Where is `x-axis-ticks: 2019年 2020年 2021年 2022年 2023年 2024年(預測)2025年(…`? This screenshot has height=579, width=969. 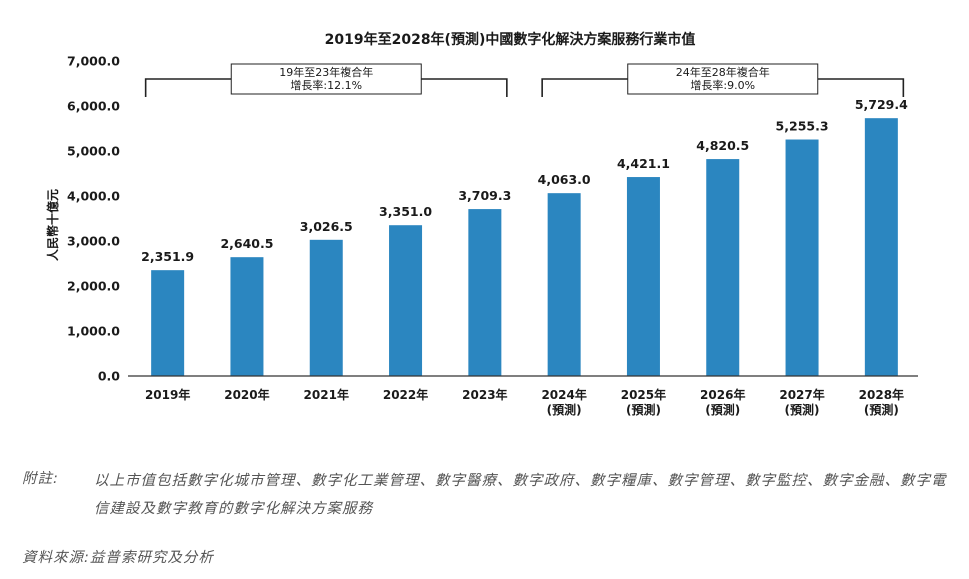 x-axis-ticks: 2019年 2020年 2021年 2022年 2023年 2024年(預測)2025年(… is located at coordinates (524, 402).